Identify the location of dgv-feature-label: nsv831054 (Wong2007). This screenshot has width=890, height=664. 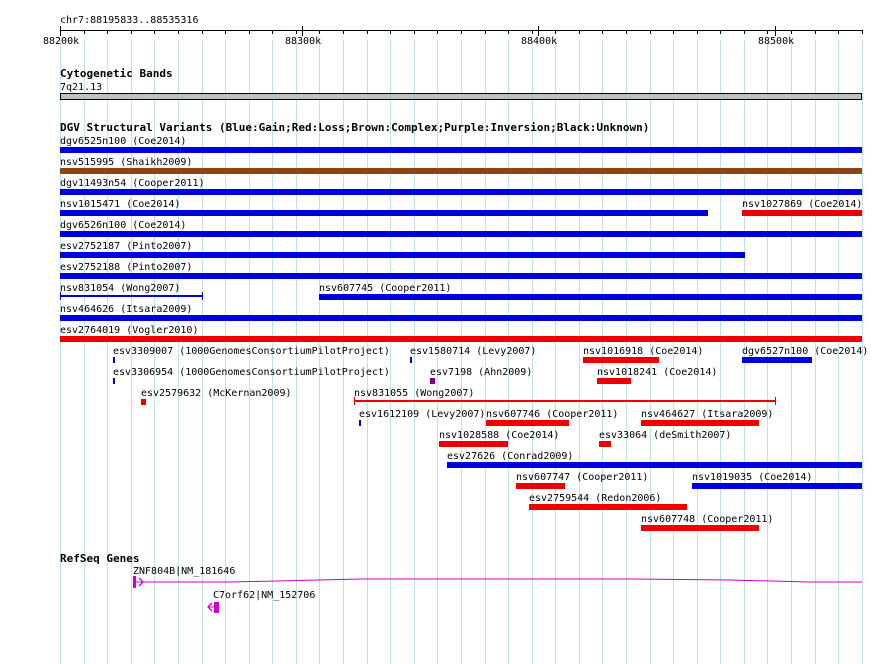
(120, 288).